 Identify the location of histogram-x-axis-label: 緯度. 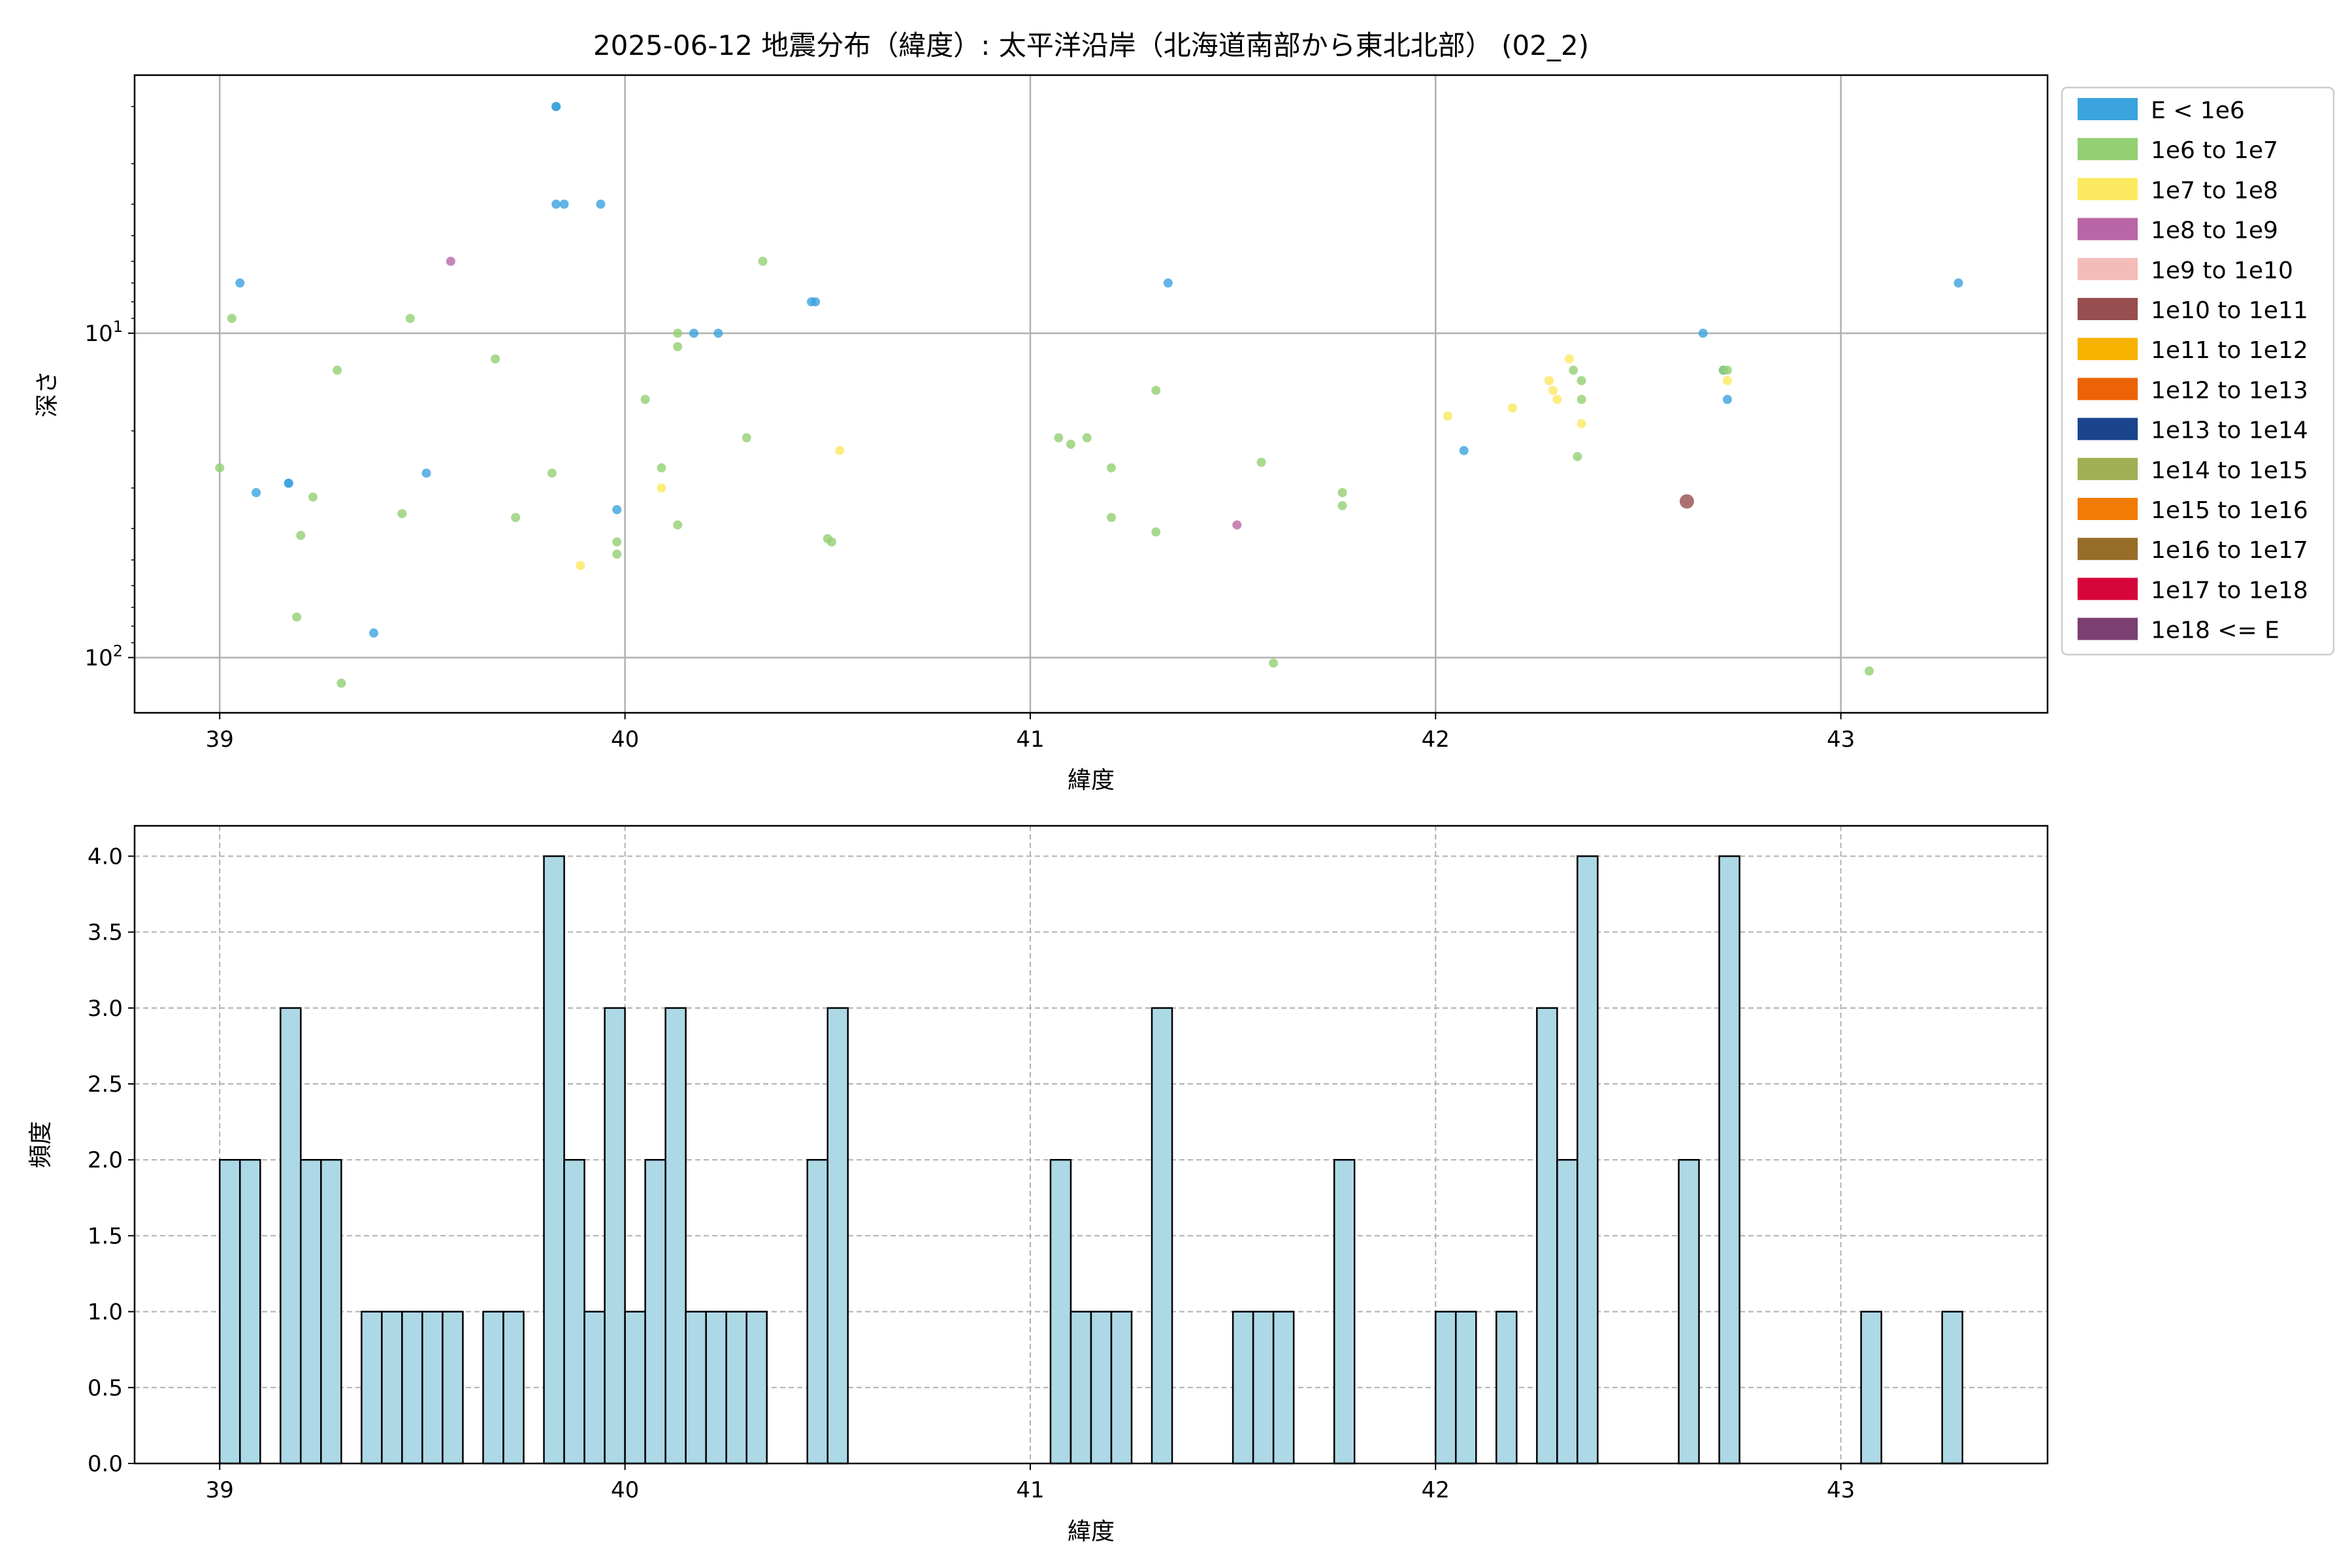
(1091, 1531).